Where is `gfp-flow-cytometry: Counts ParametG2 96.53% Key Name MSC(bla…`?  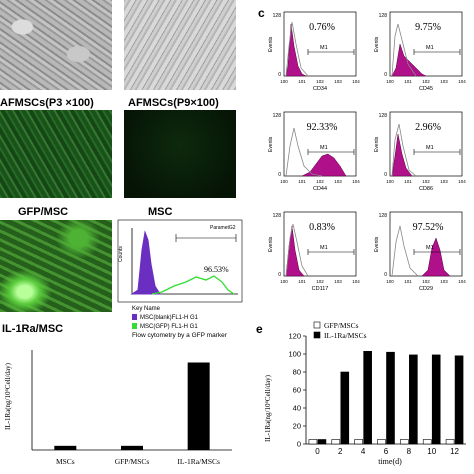 gfp-flow-cytometry: Counts ParametG2 96.53% Key Name MSC(bla… is located at coordinates (180, 279).